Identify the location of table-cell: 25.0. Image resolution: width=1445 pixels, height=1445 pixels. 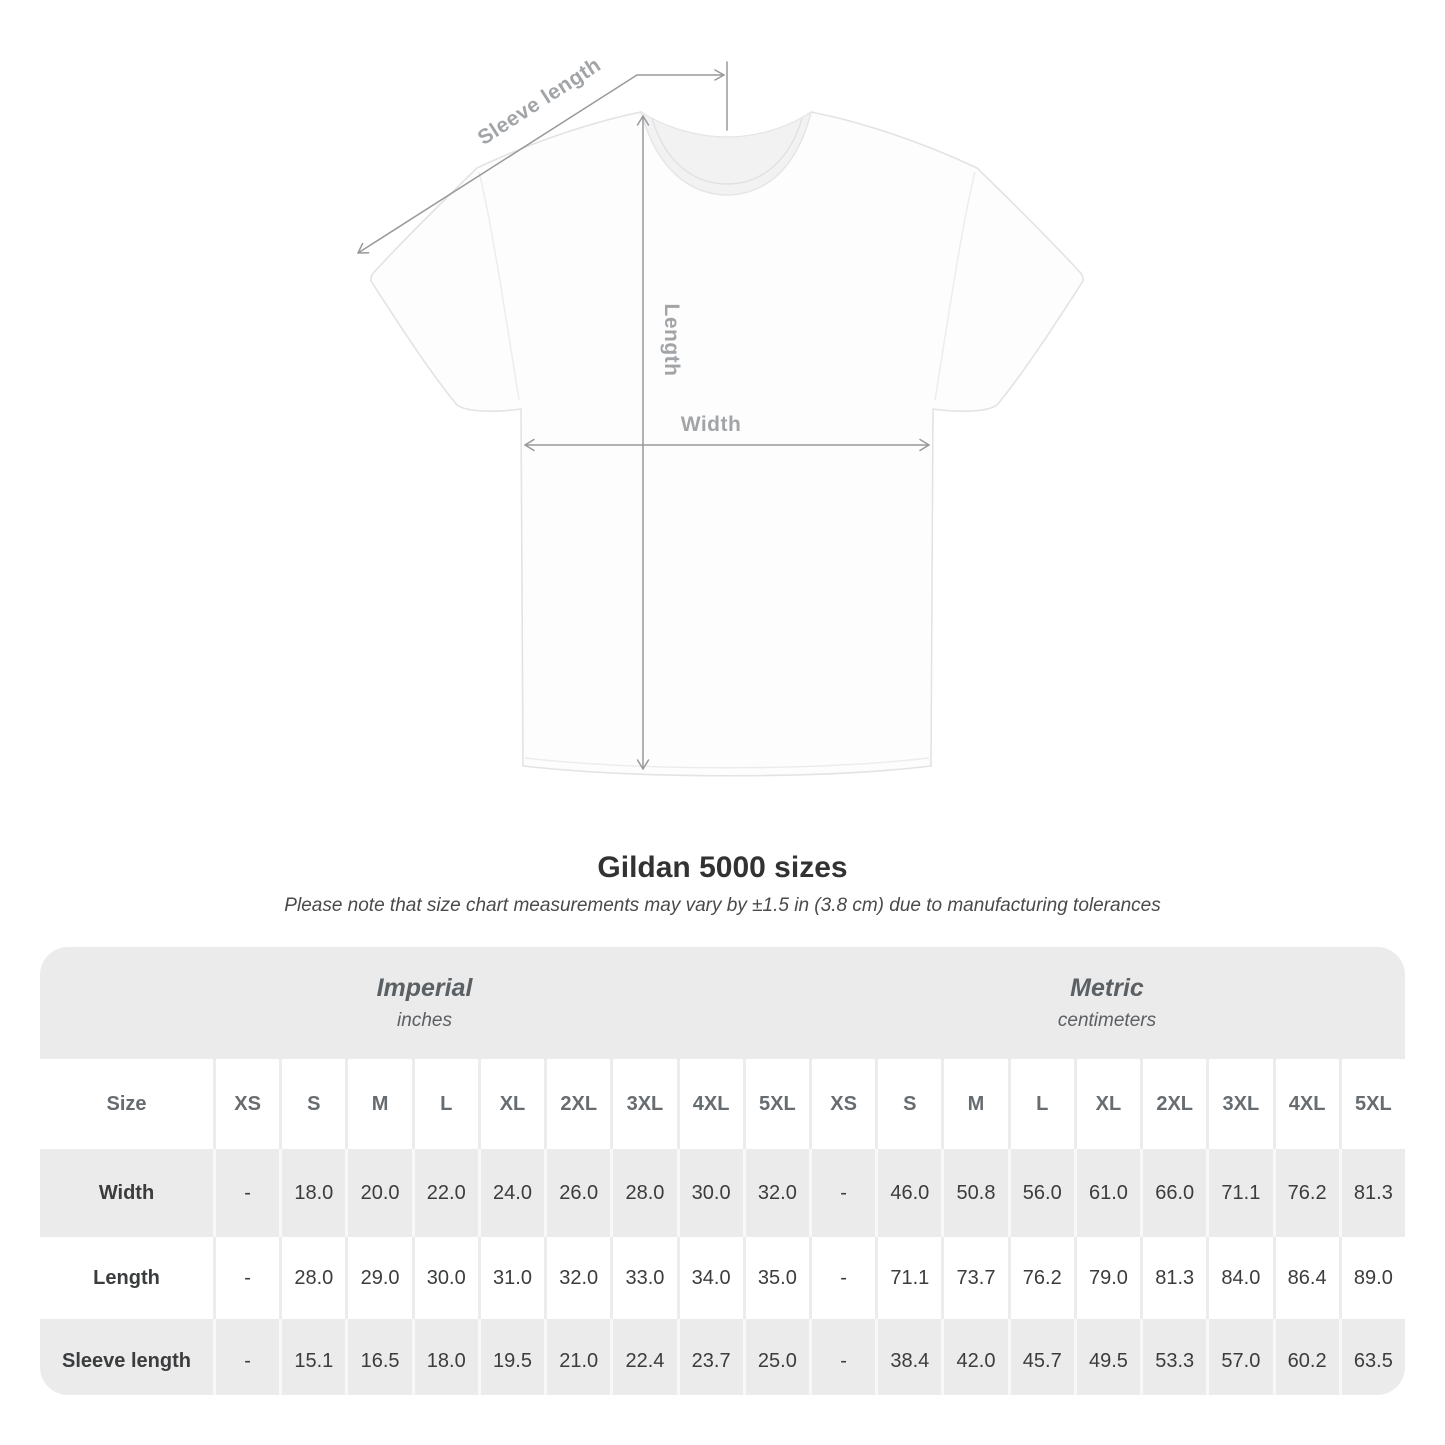
(775, 1357).